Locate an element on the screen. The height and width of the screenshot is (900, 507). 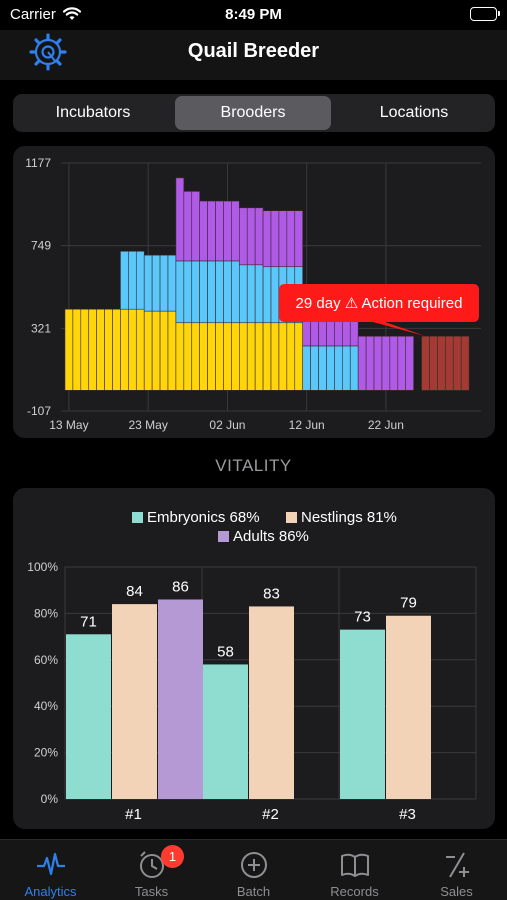
navigation-bar: Quail Breeder is located at coordinates (253, 55).